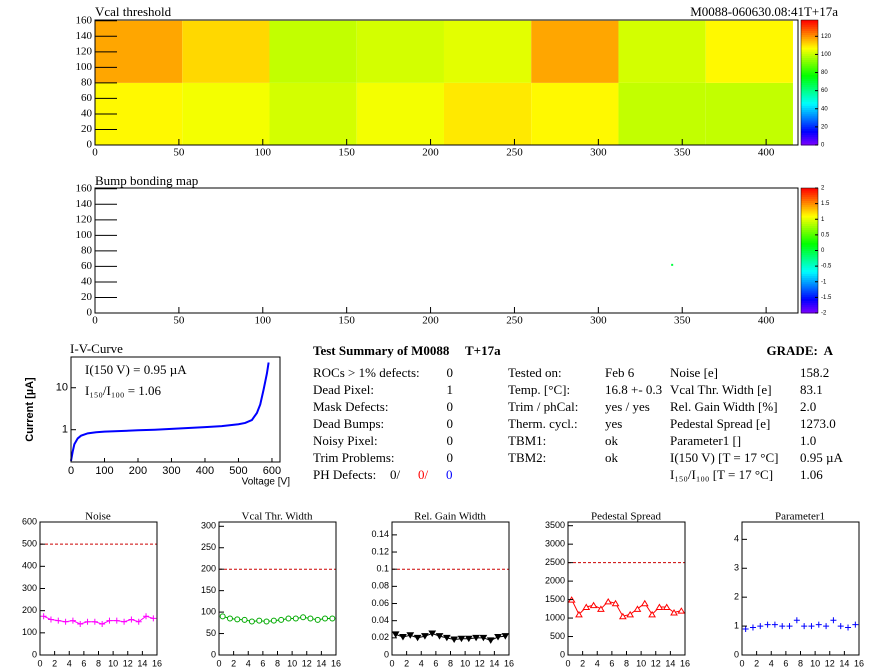  What do you see at coordinates (62, 388) in the screenshot?
I see `y-tick-label: 10` at bounding box center [62, 388].